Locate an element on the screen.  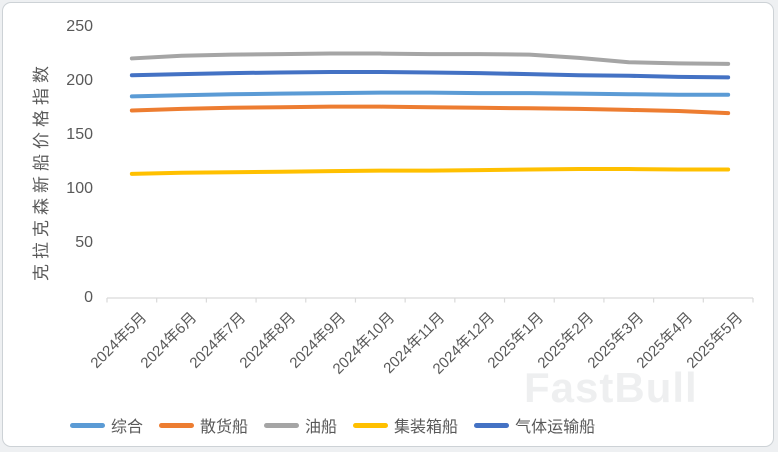
legend-label: 散货船 is located at coordinates (224, 427).